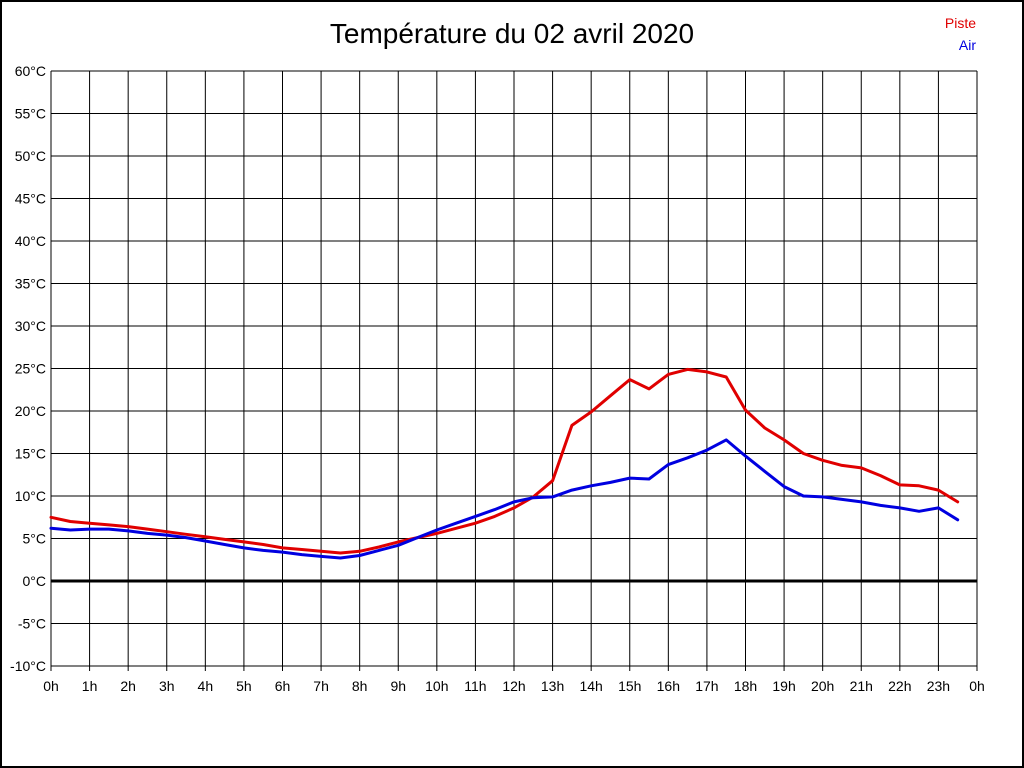  What do you see at coordinates (30, 326) in the screenshot?
I see `y-tick-label: 30°C` at bounding box center [30, 326].